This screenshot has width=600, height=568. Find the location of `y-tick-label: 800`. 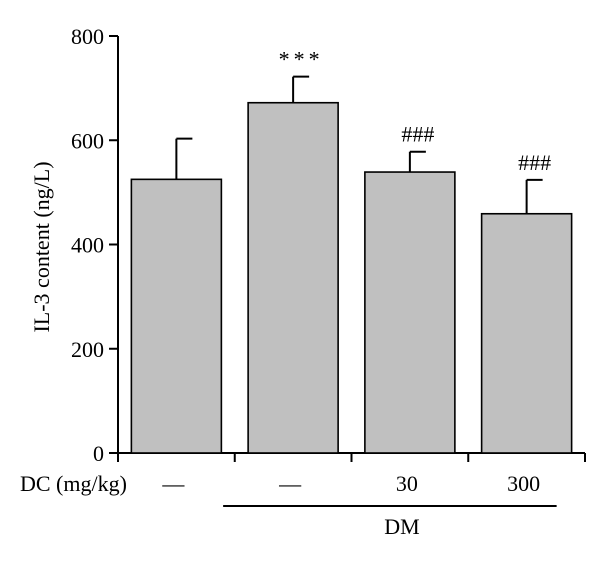

y-tick-label: 800 is located at coordinates (87, 36).